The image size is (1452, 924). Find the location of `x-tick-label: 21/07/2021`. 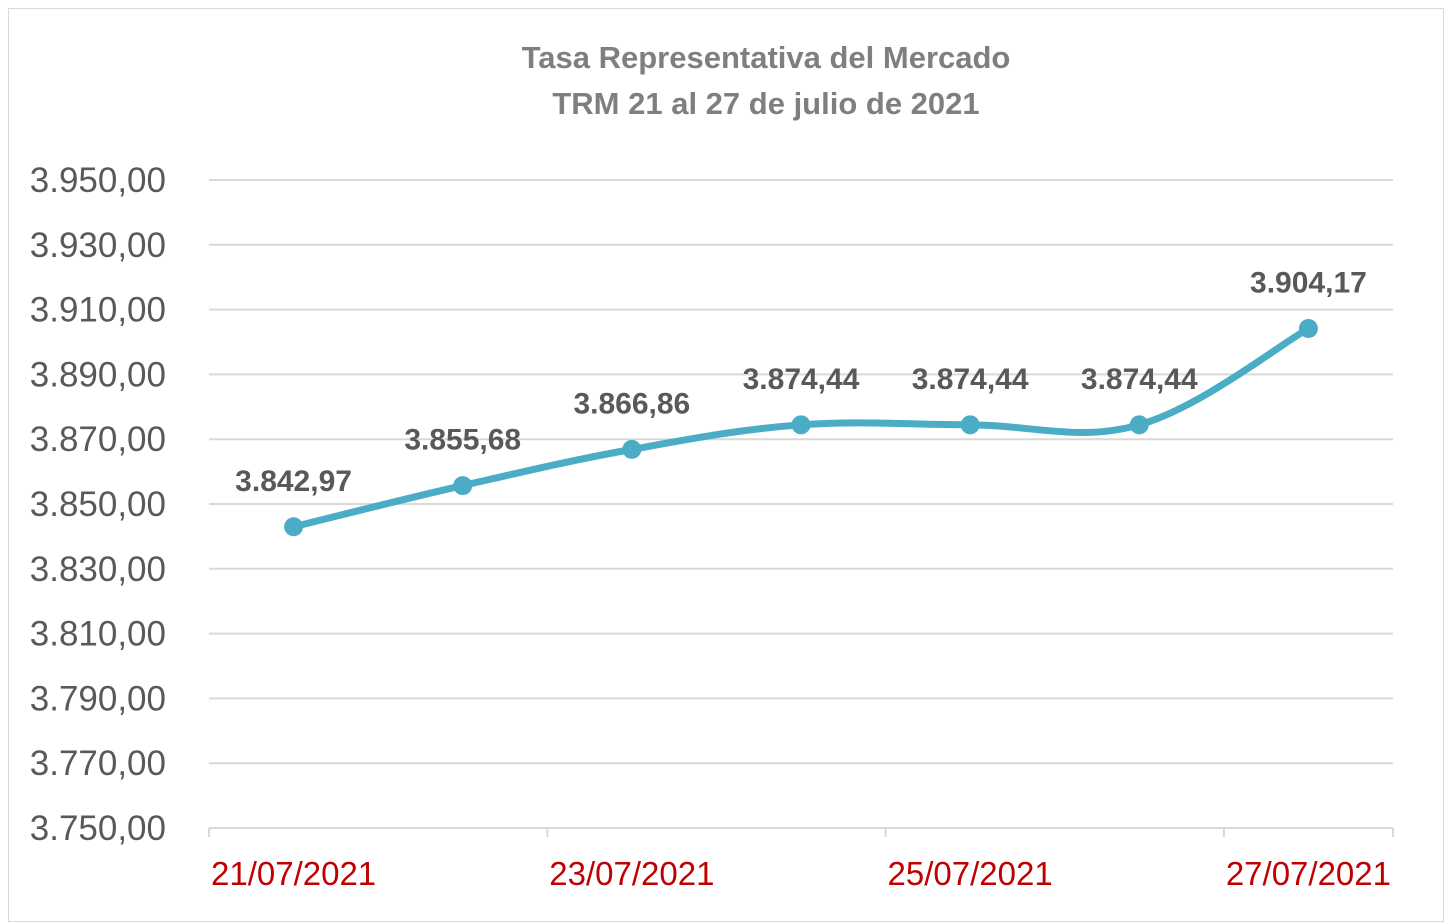

x-tick-label: 21/07/2021 is located at coordinates (293, 873).